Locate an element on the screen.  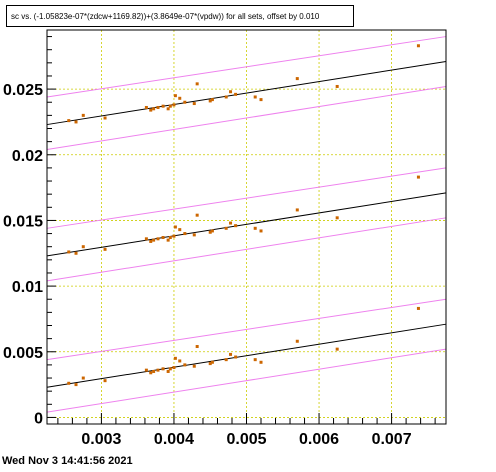
x-tick-label-2: 0.005 is located at coordinates (246, 439).